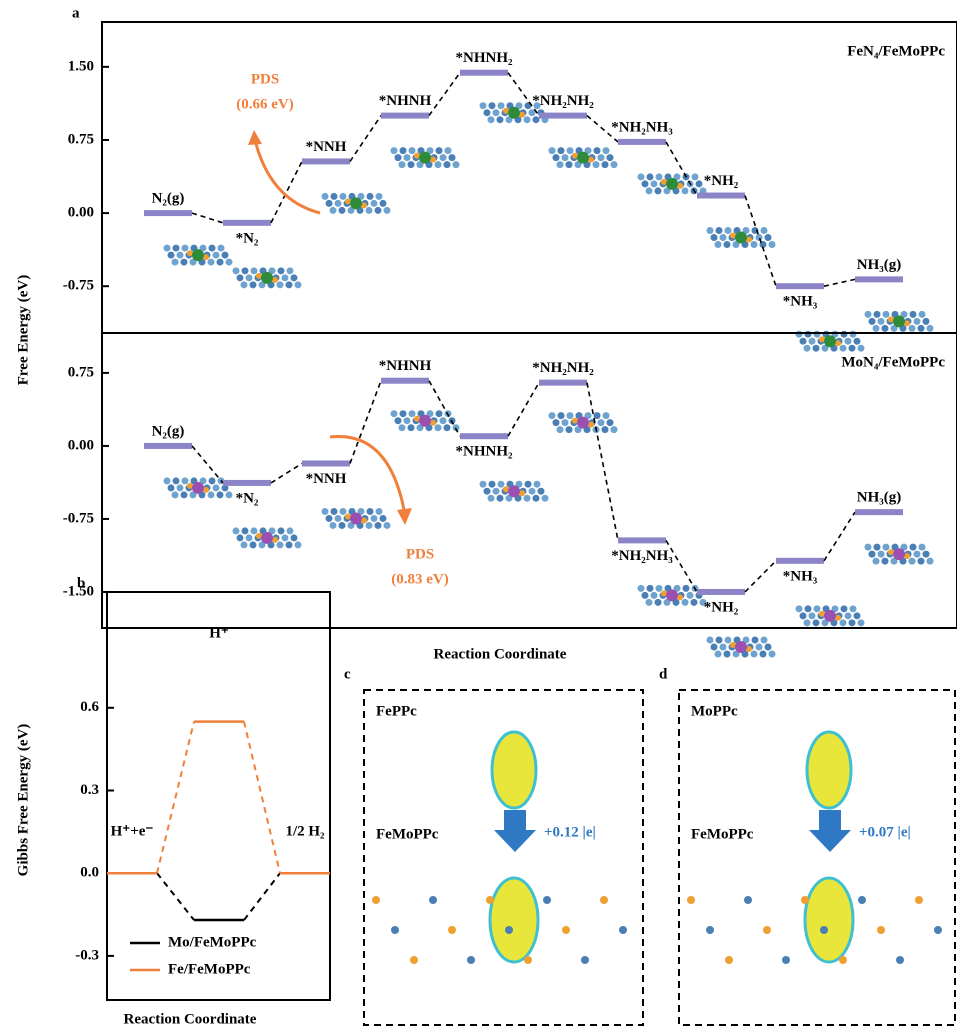 This screenshot has width=957, height=1032. What do you see at coordinates (326, 479) in the screenshot?
I see `state-label: *NNH` at bounding box center [326, 479].